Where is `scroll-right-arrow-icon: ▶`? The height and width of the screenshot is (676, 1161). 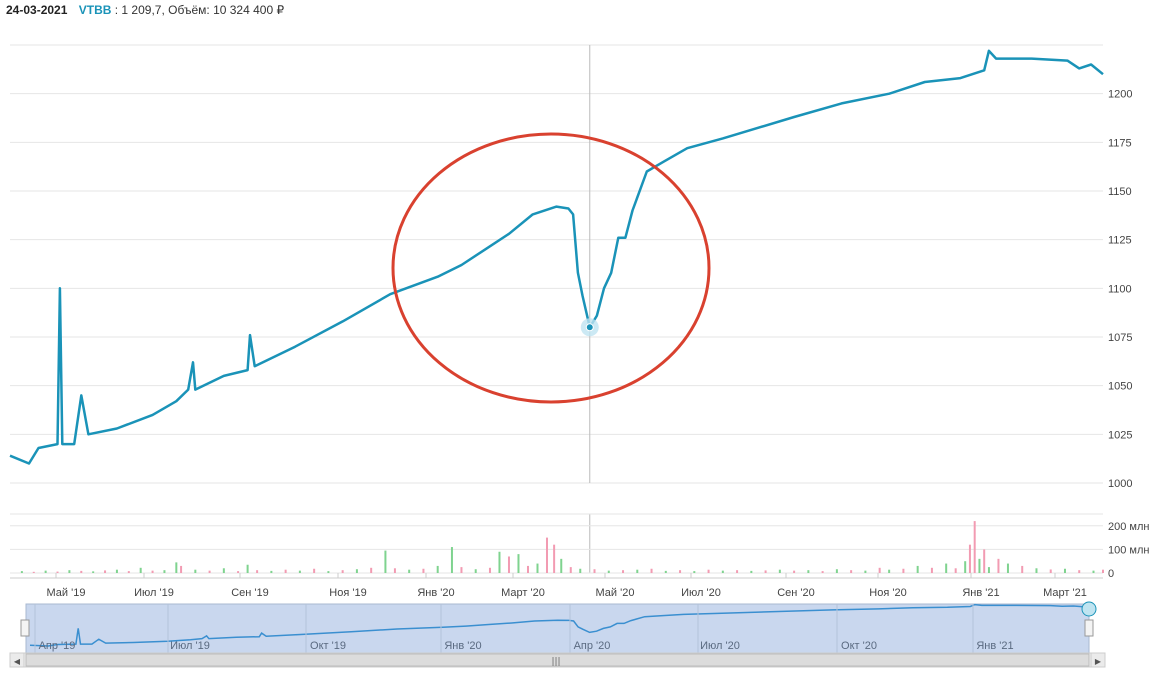 scroll-right-arrow-icon: ▶ is located at coordinates (1098, 661).